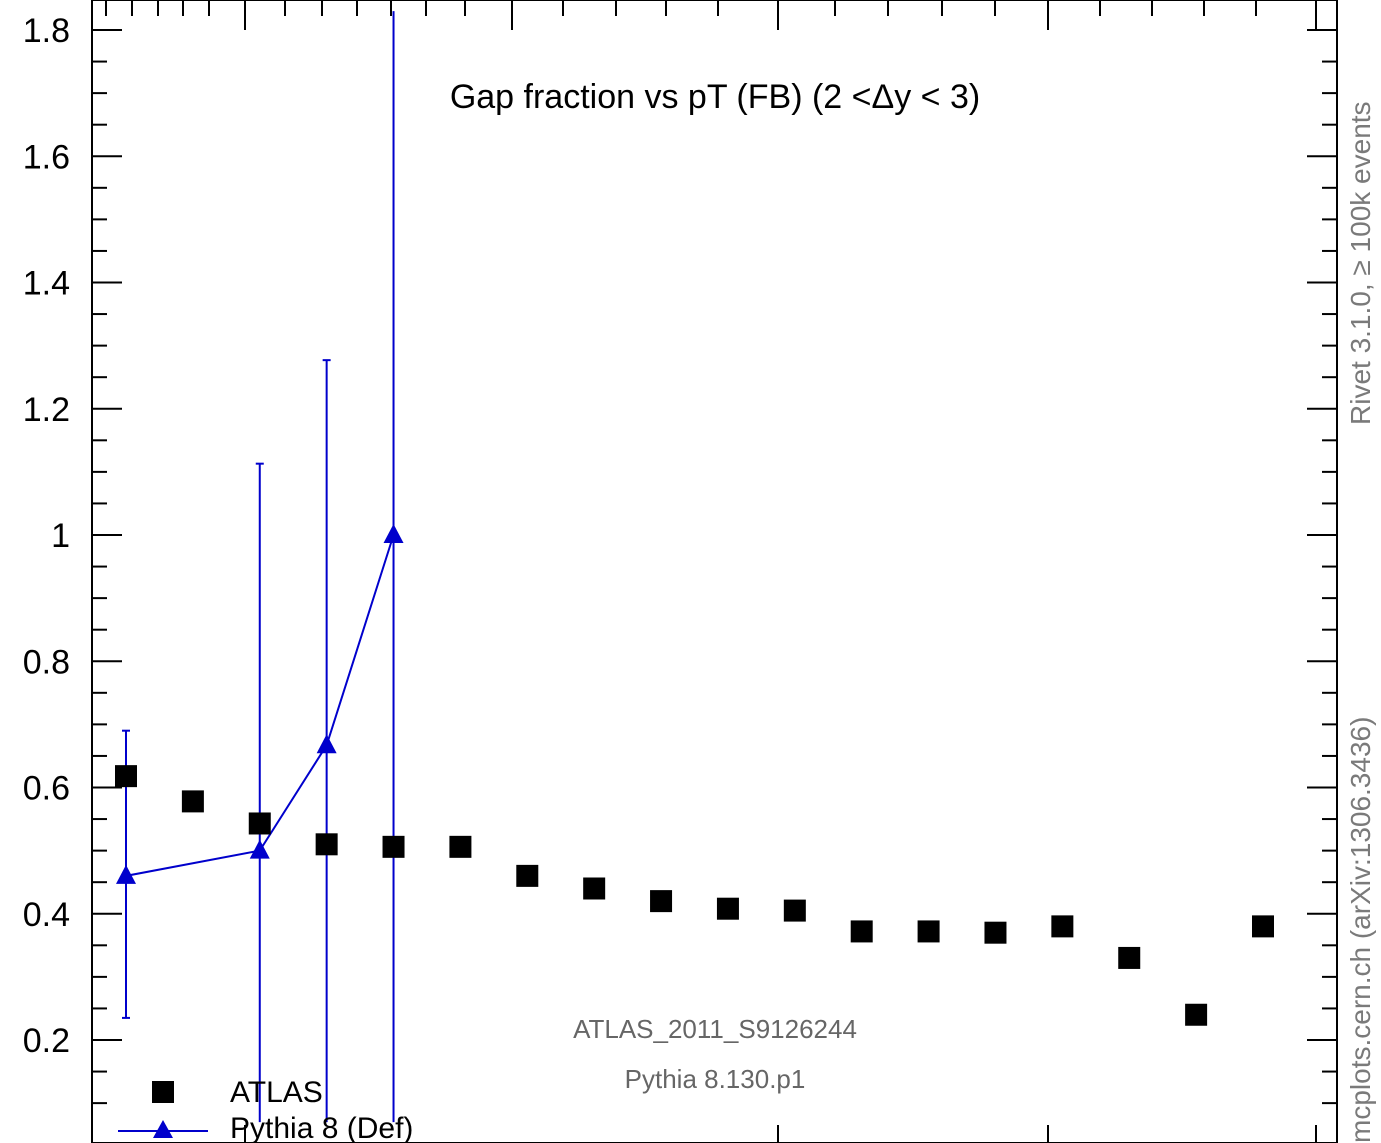 Image resolution: width=1381 pixels, height=1143 pixels. I want to click on mcplots-label: mcplots.cern.ch (arXiv:1306.3436), so click(1360, 930).